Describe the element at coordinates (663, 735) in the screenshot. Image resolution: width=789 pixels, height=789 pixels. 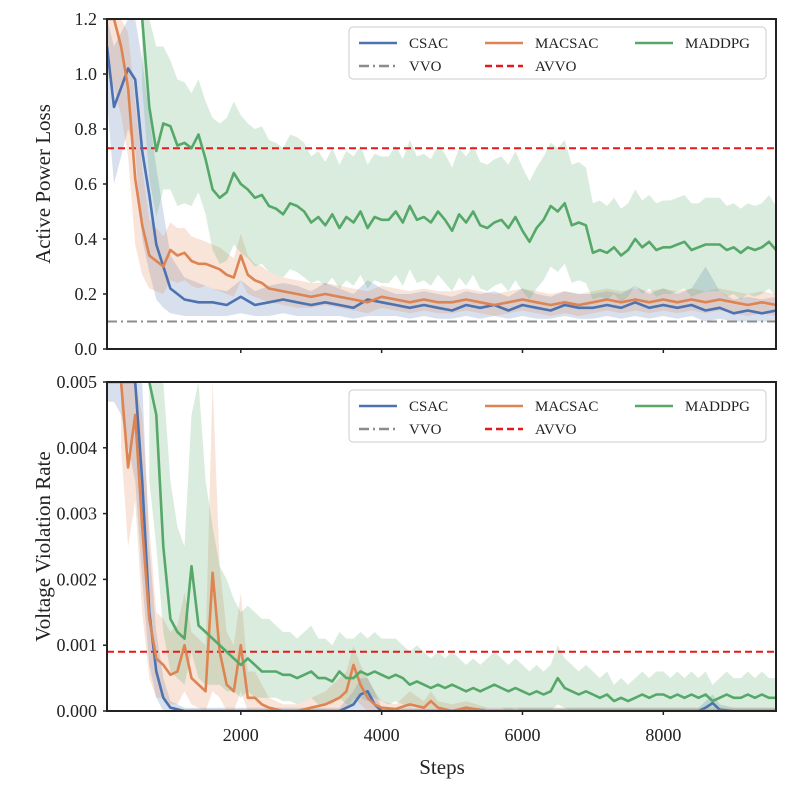
I see `x-tick-label: 8000` at that location.